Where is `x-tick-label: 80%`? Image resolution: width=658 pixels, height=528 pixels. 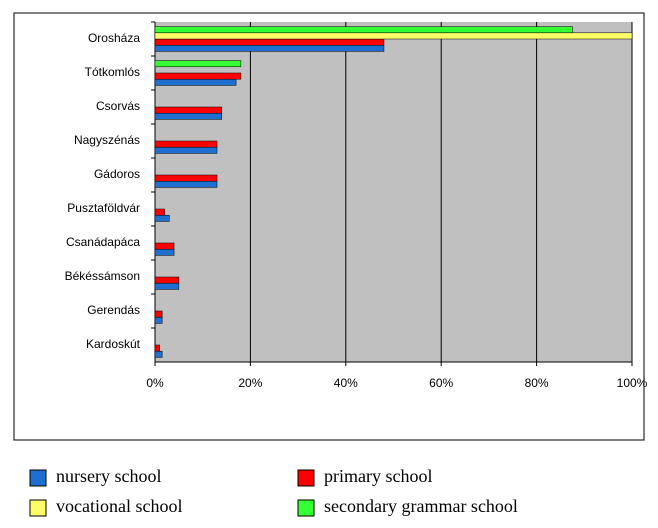 x-tick-label: 80% is located at coordinates (537, 383).